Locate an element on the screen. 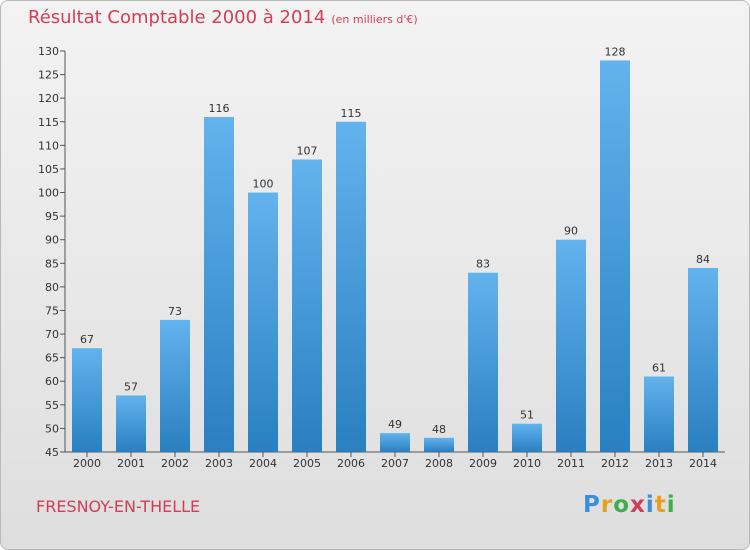 This screenshot has height=550, width=750. y-tick-label: 70 is located at coordinates (52, 334).